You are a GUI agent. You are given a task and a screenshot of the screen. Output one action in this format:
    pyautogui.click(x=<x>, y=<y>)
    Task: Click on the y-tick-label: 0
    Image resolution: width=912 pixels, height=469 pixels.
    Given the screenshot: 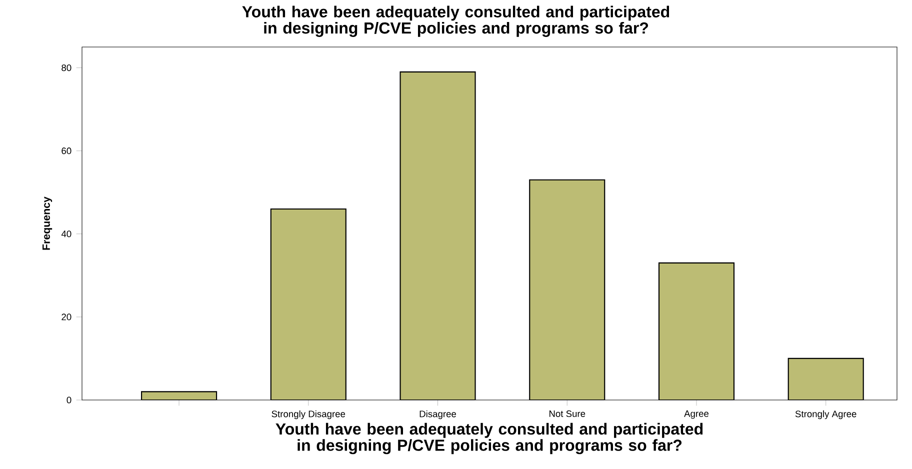 What is the action you would take?
    pyautogui.click(x=69, y=400)
    